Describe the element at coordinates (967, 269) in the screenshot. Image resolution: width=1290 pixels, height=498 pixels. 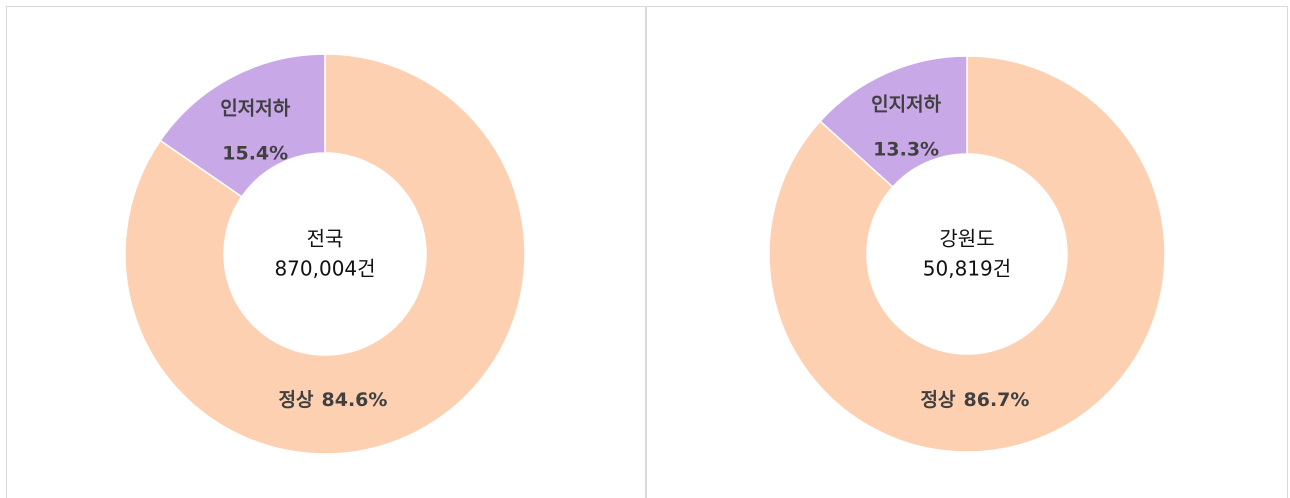
I see `center-subtitle: 50,819건` at that location.